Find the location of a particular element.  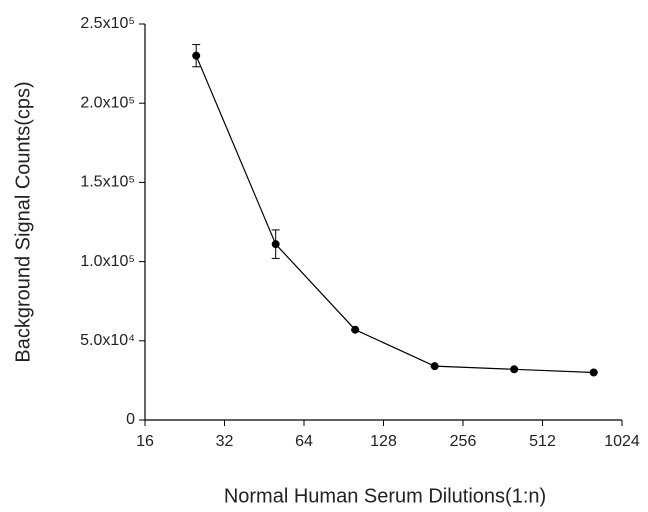

y-tick-label: 0 is located at coordinates (130, 419).